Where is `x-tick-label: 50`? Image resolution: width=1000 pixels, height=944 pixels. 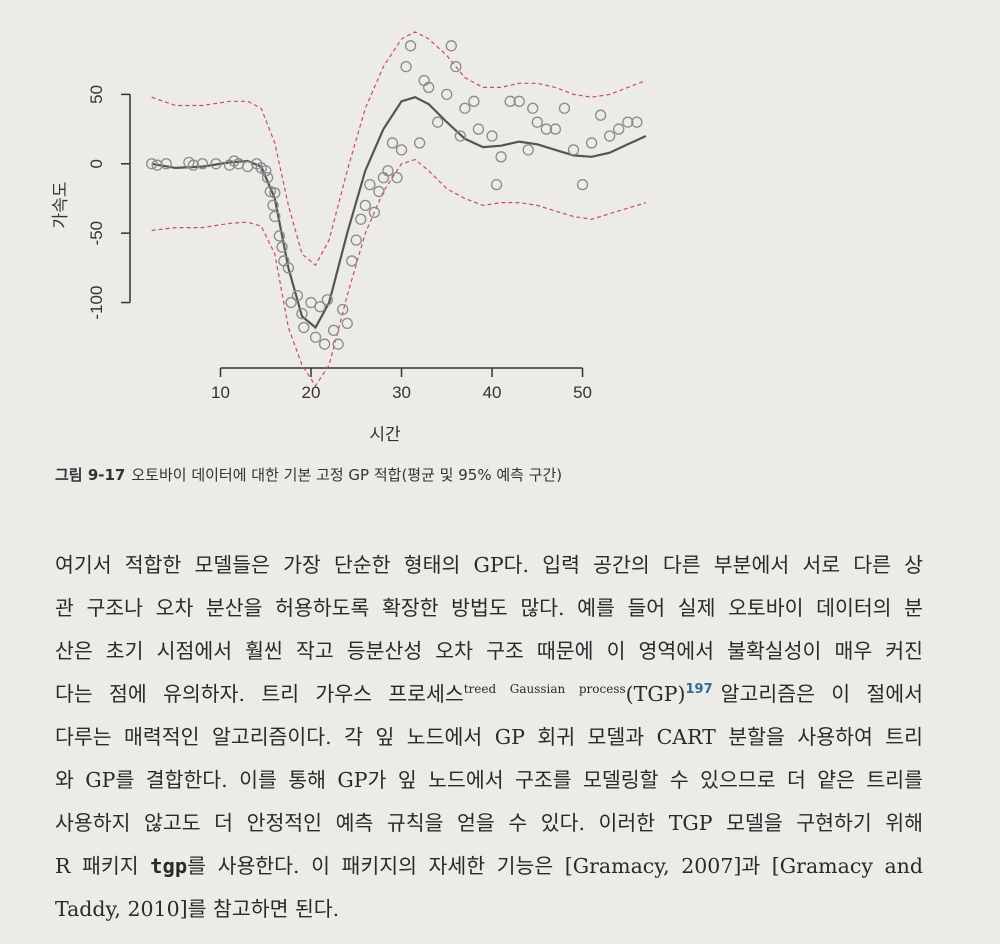 x-tick-label: 50 is located at coordinates (582, 392).